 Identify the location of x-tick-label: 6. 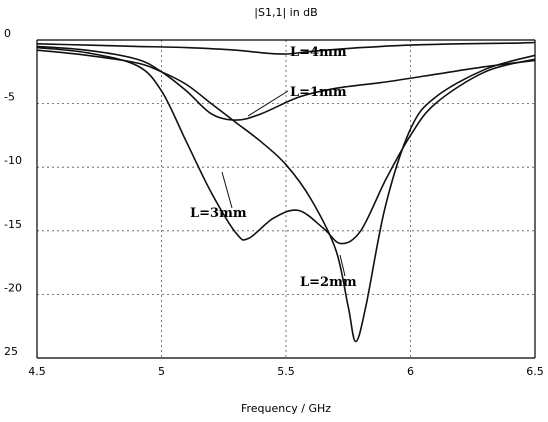
(410, 371).